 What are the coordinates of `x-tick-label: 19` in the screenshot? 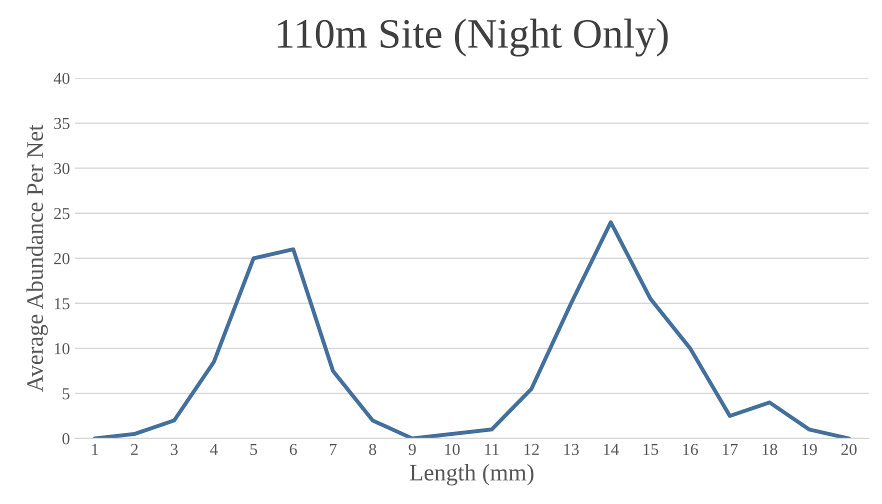 It's located at (809, 450).